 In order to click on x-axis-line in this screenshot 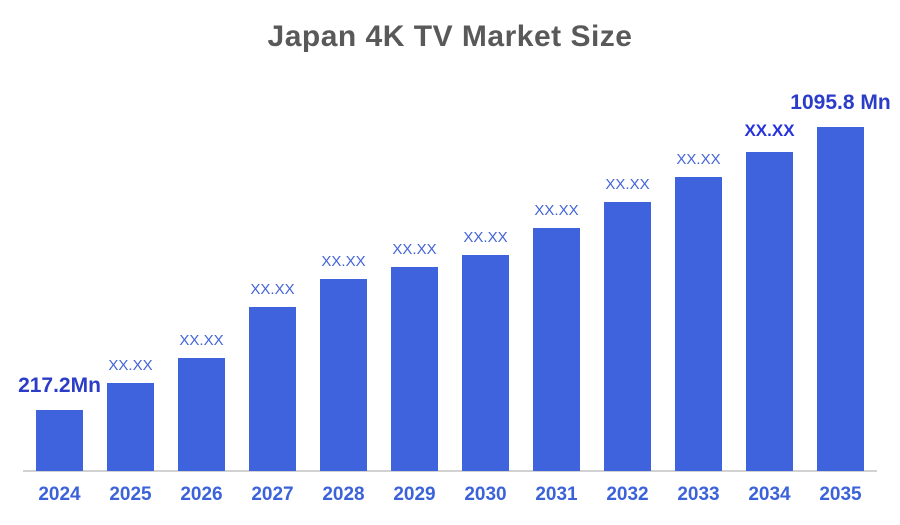, I will do `click(450, 471)`.